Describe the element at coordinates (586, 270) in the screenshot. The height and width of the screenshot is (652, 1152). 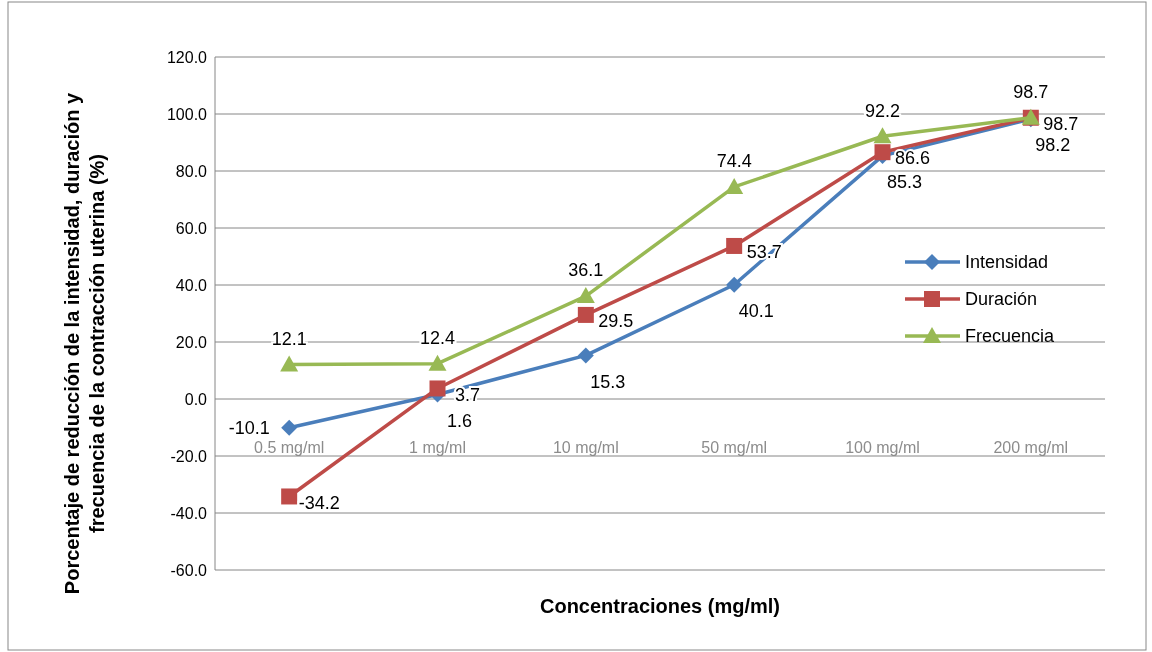
I see `data-label: 36.1` at that location.